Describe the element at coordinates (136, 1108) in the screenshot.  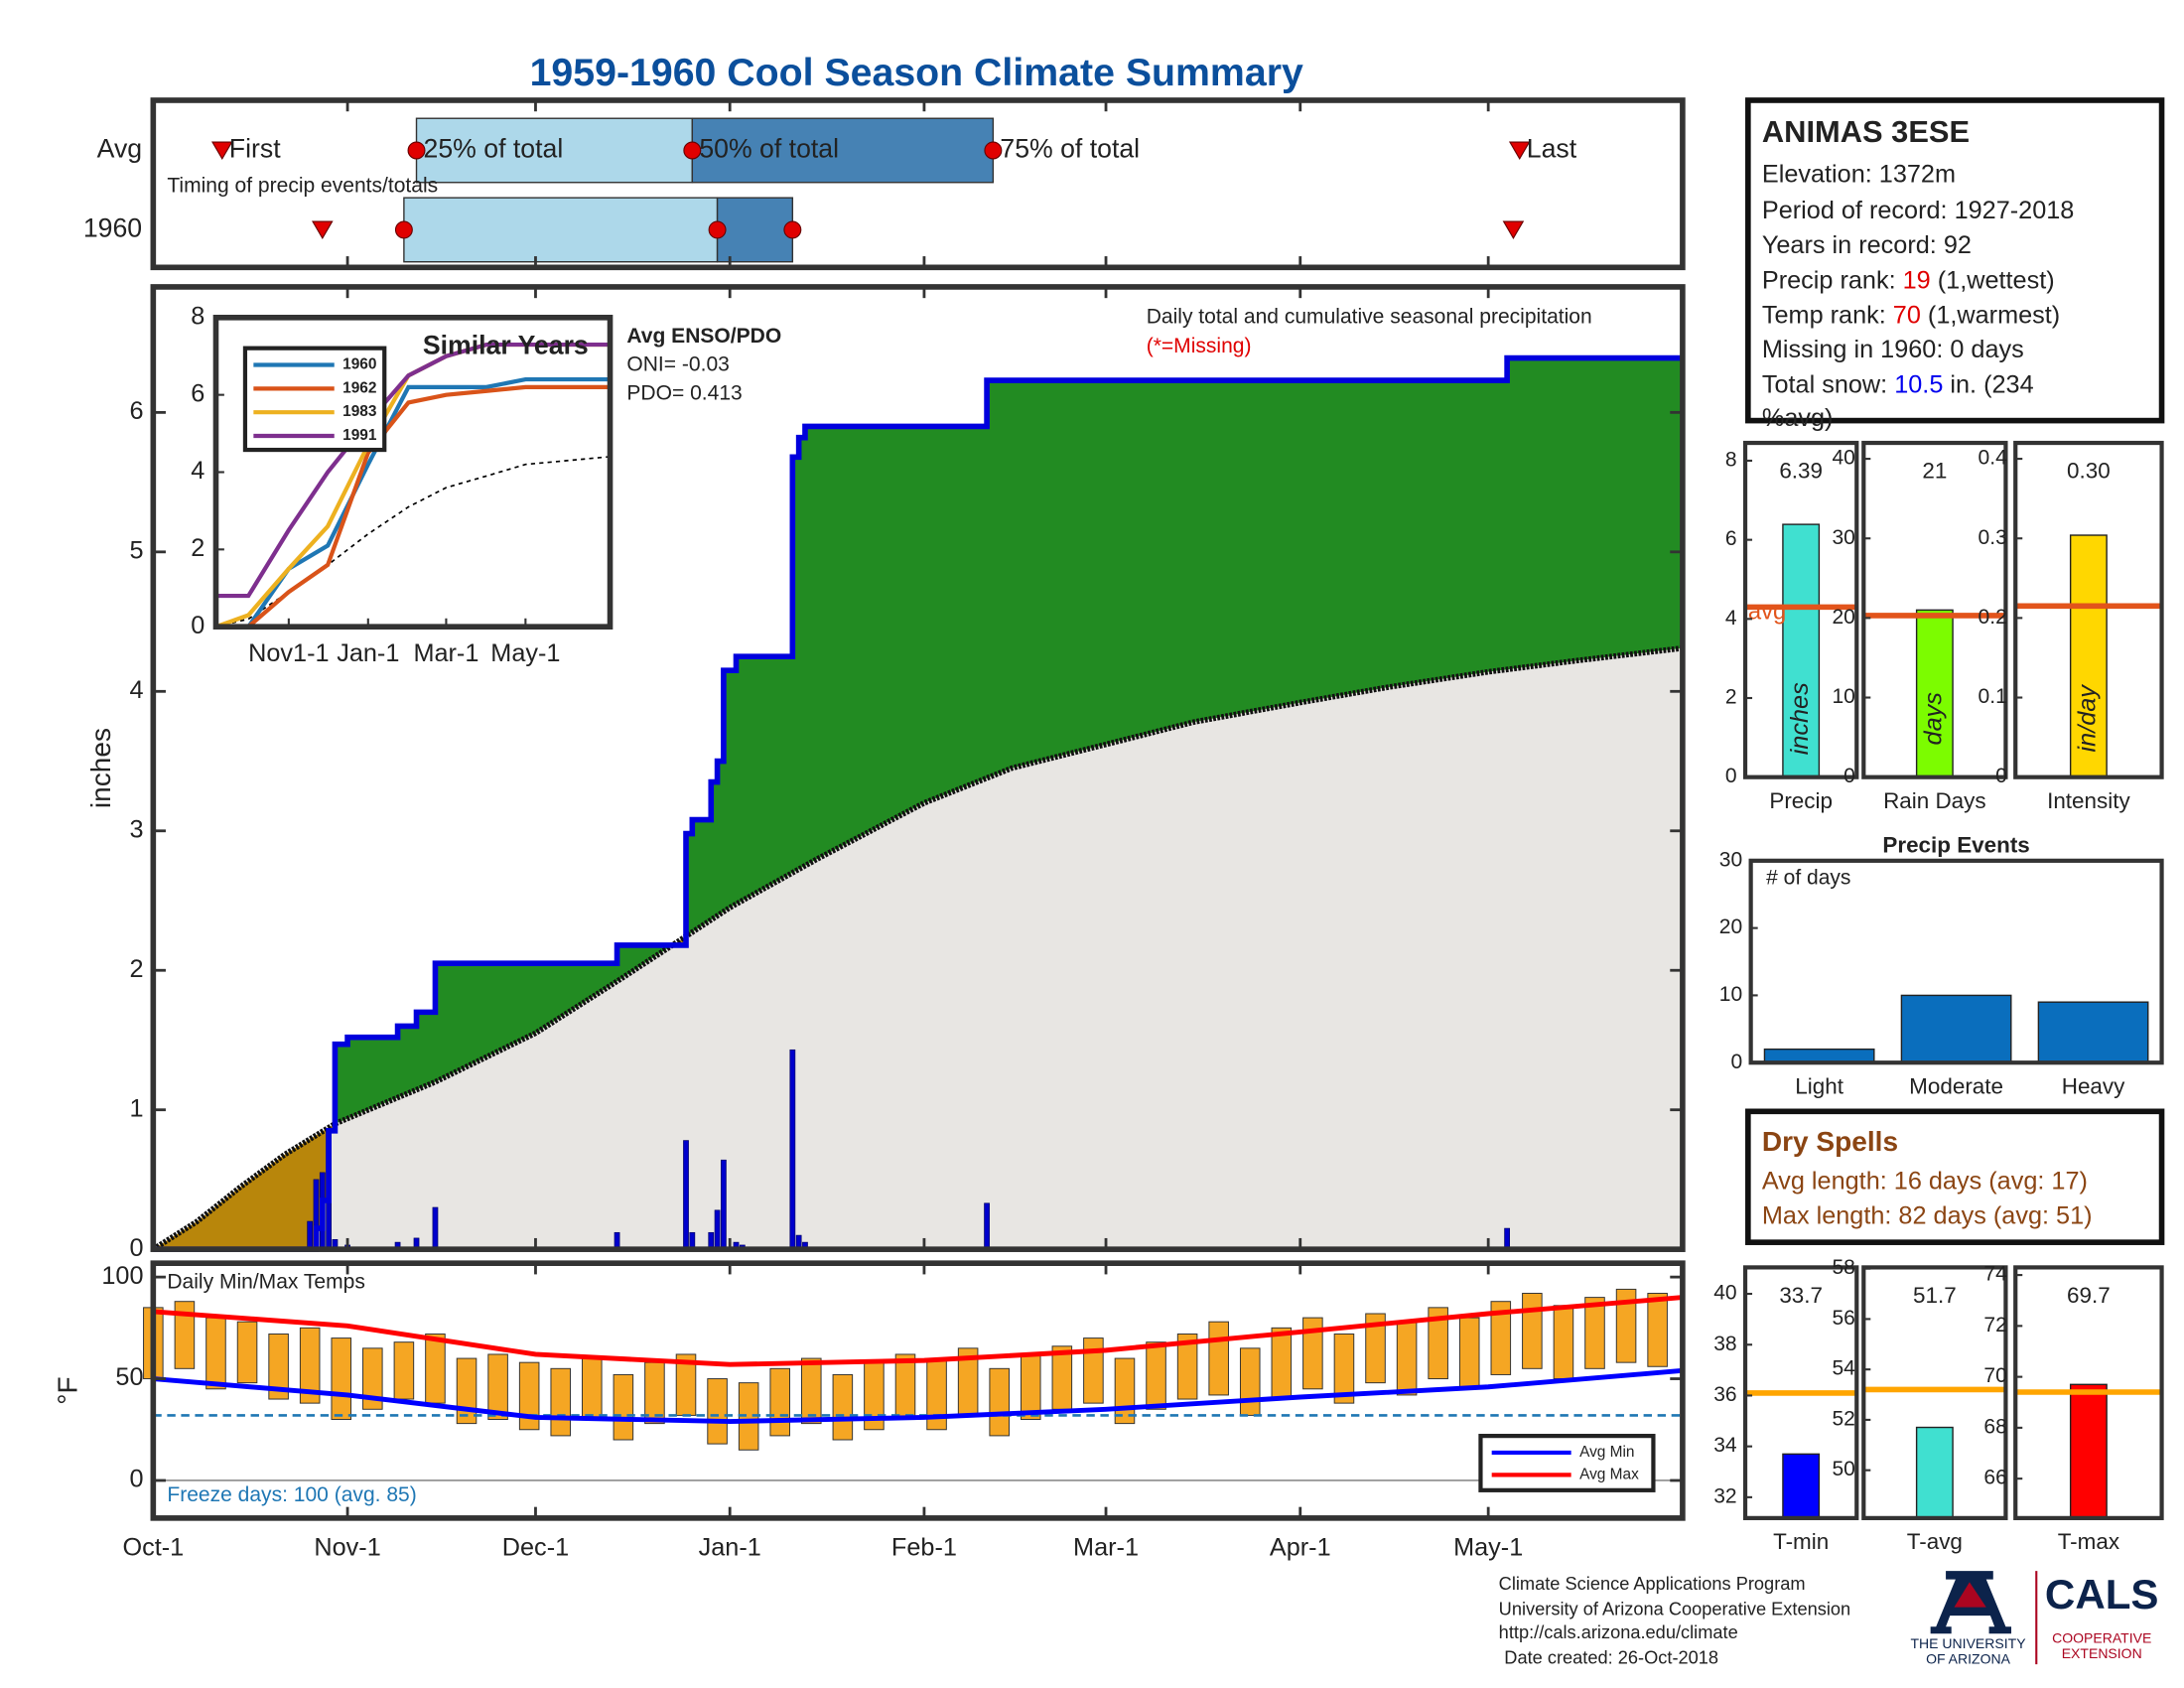
I see `y-tick-label: 1` at that location.